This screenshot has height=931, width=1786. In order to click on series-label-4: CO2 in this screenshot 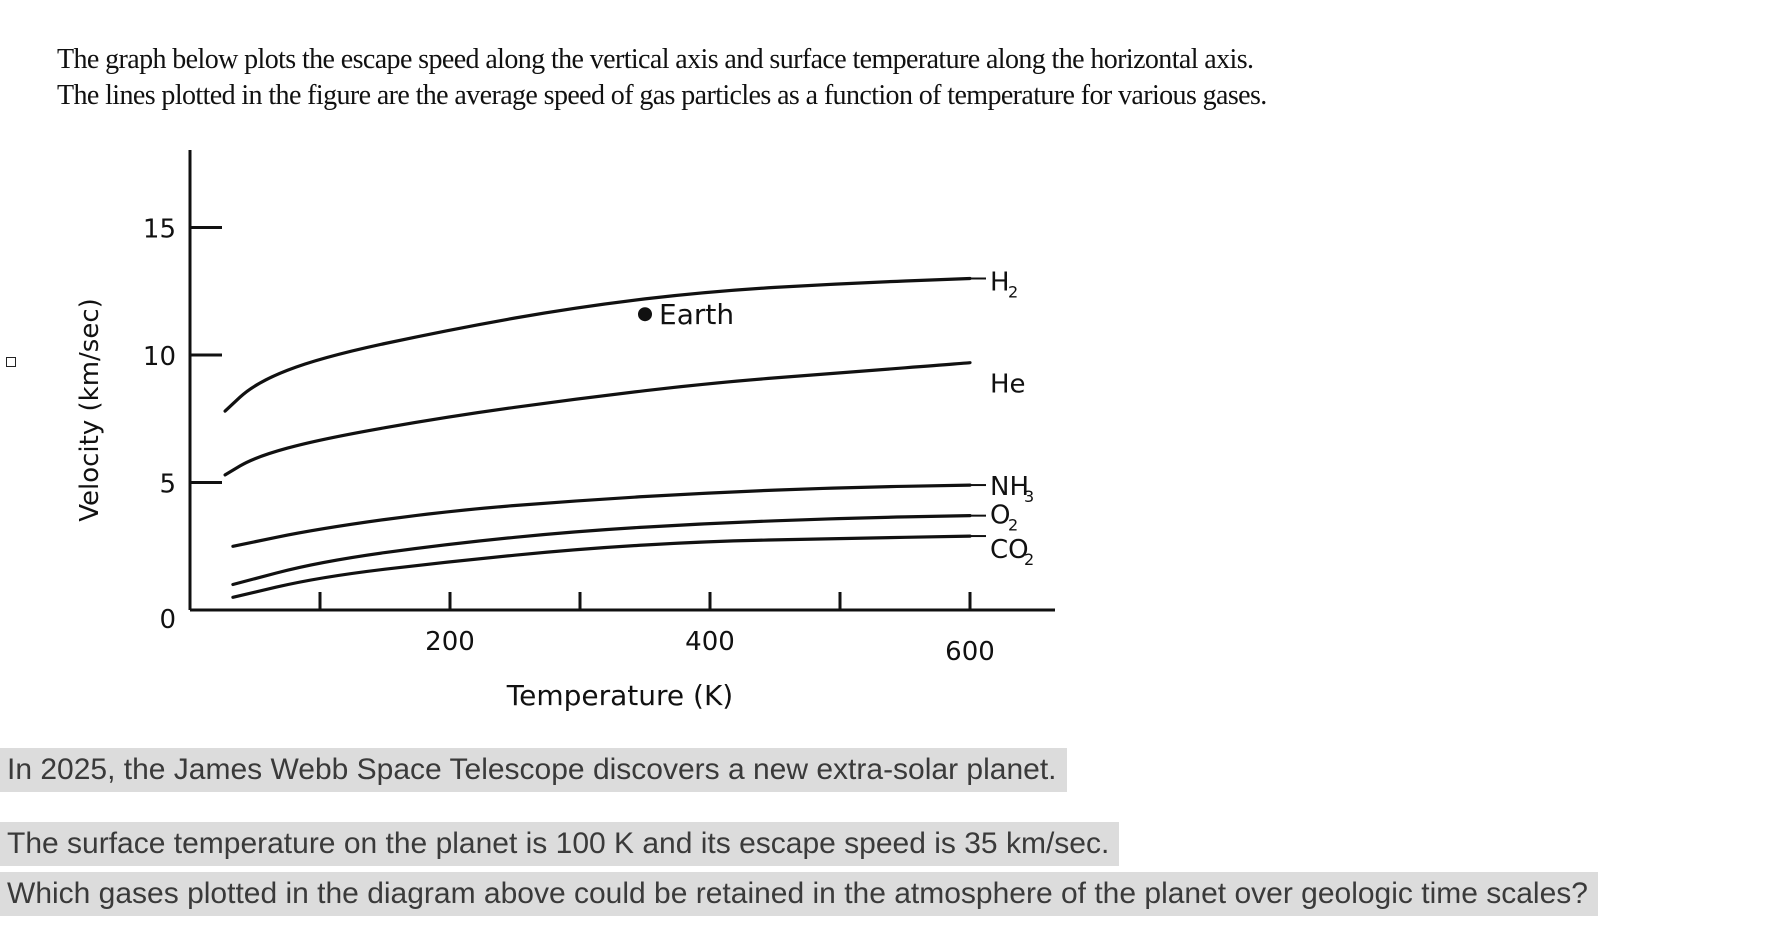, I will do `click(1012, 552)`.